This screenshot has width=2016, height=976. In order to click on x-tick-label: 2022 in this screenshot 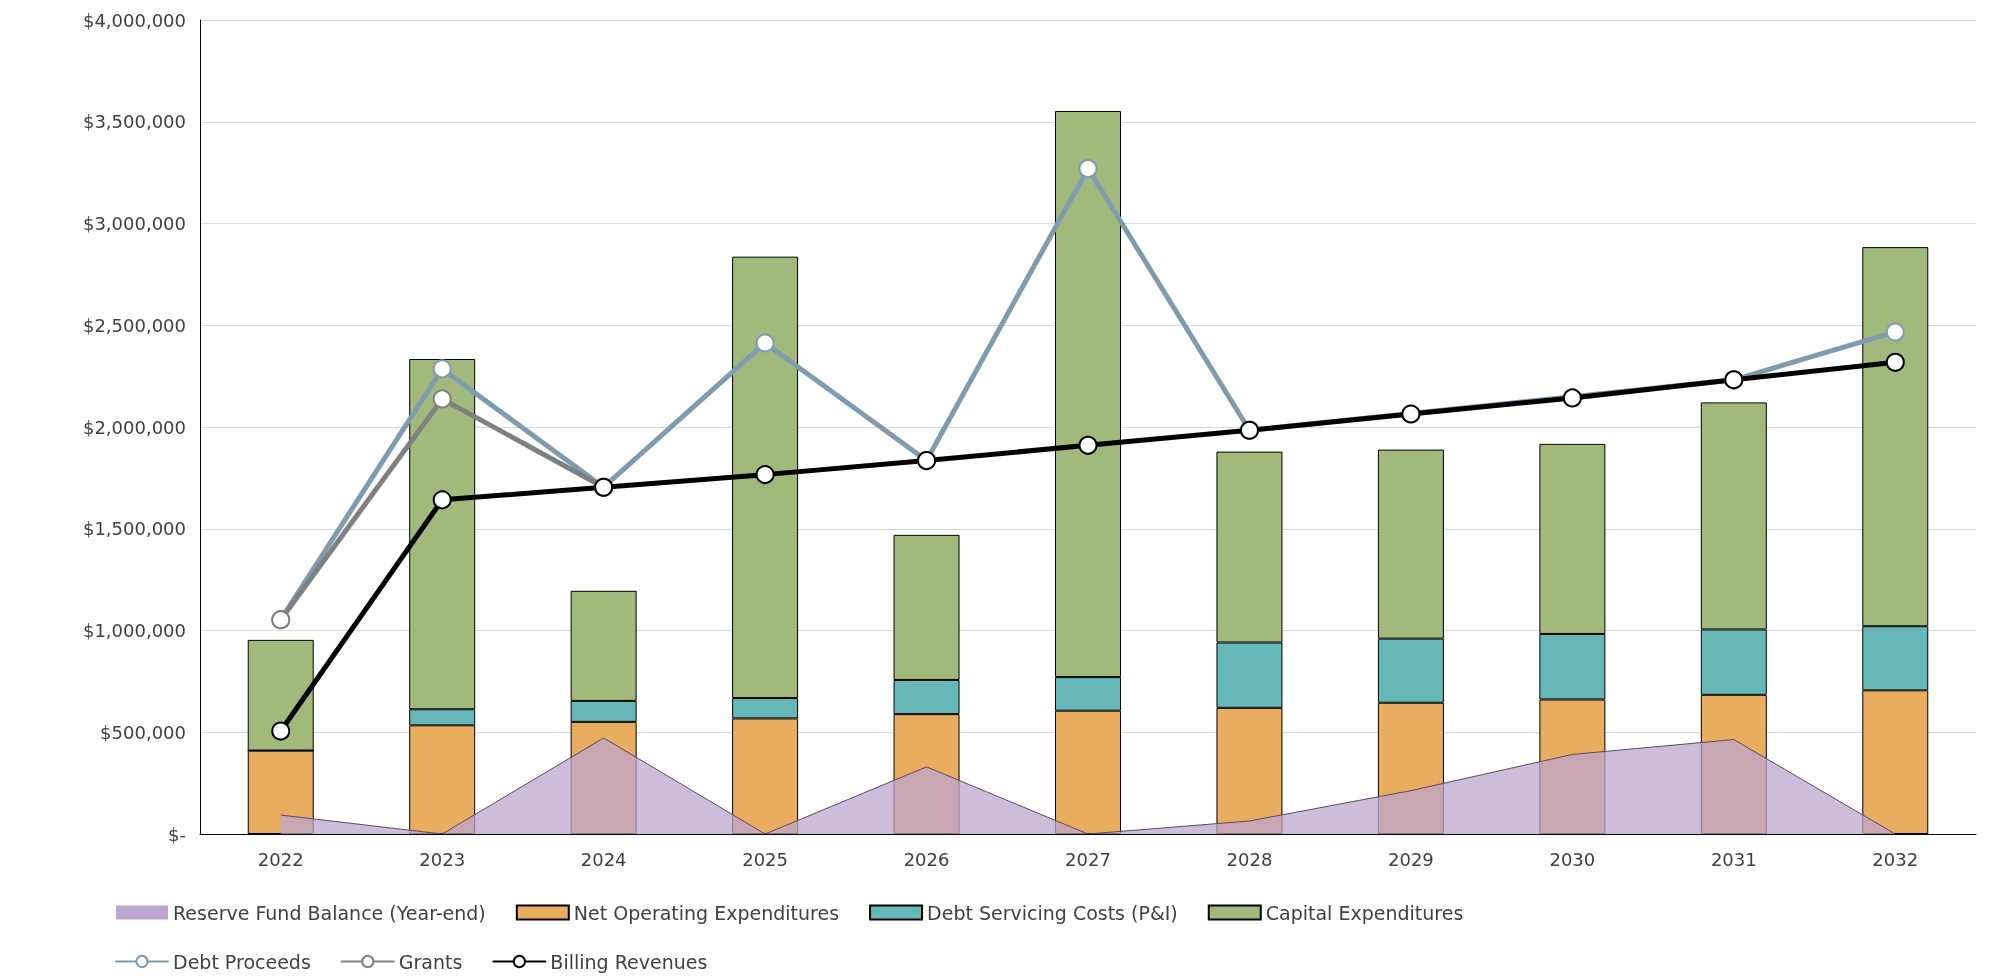, I will do `click(280, 859)`.